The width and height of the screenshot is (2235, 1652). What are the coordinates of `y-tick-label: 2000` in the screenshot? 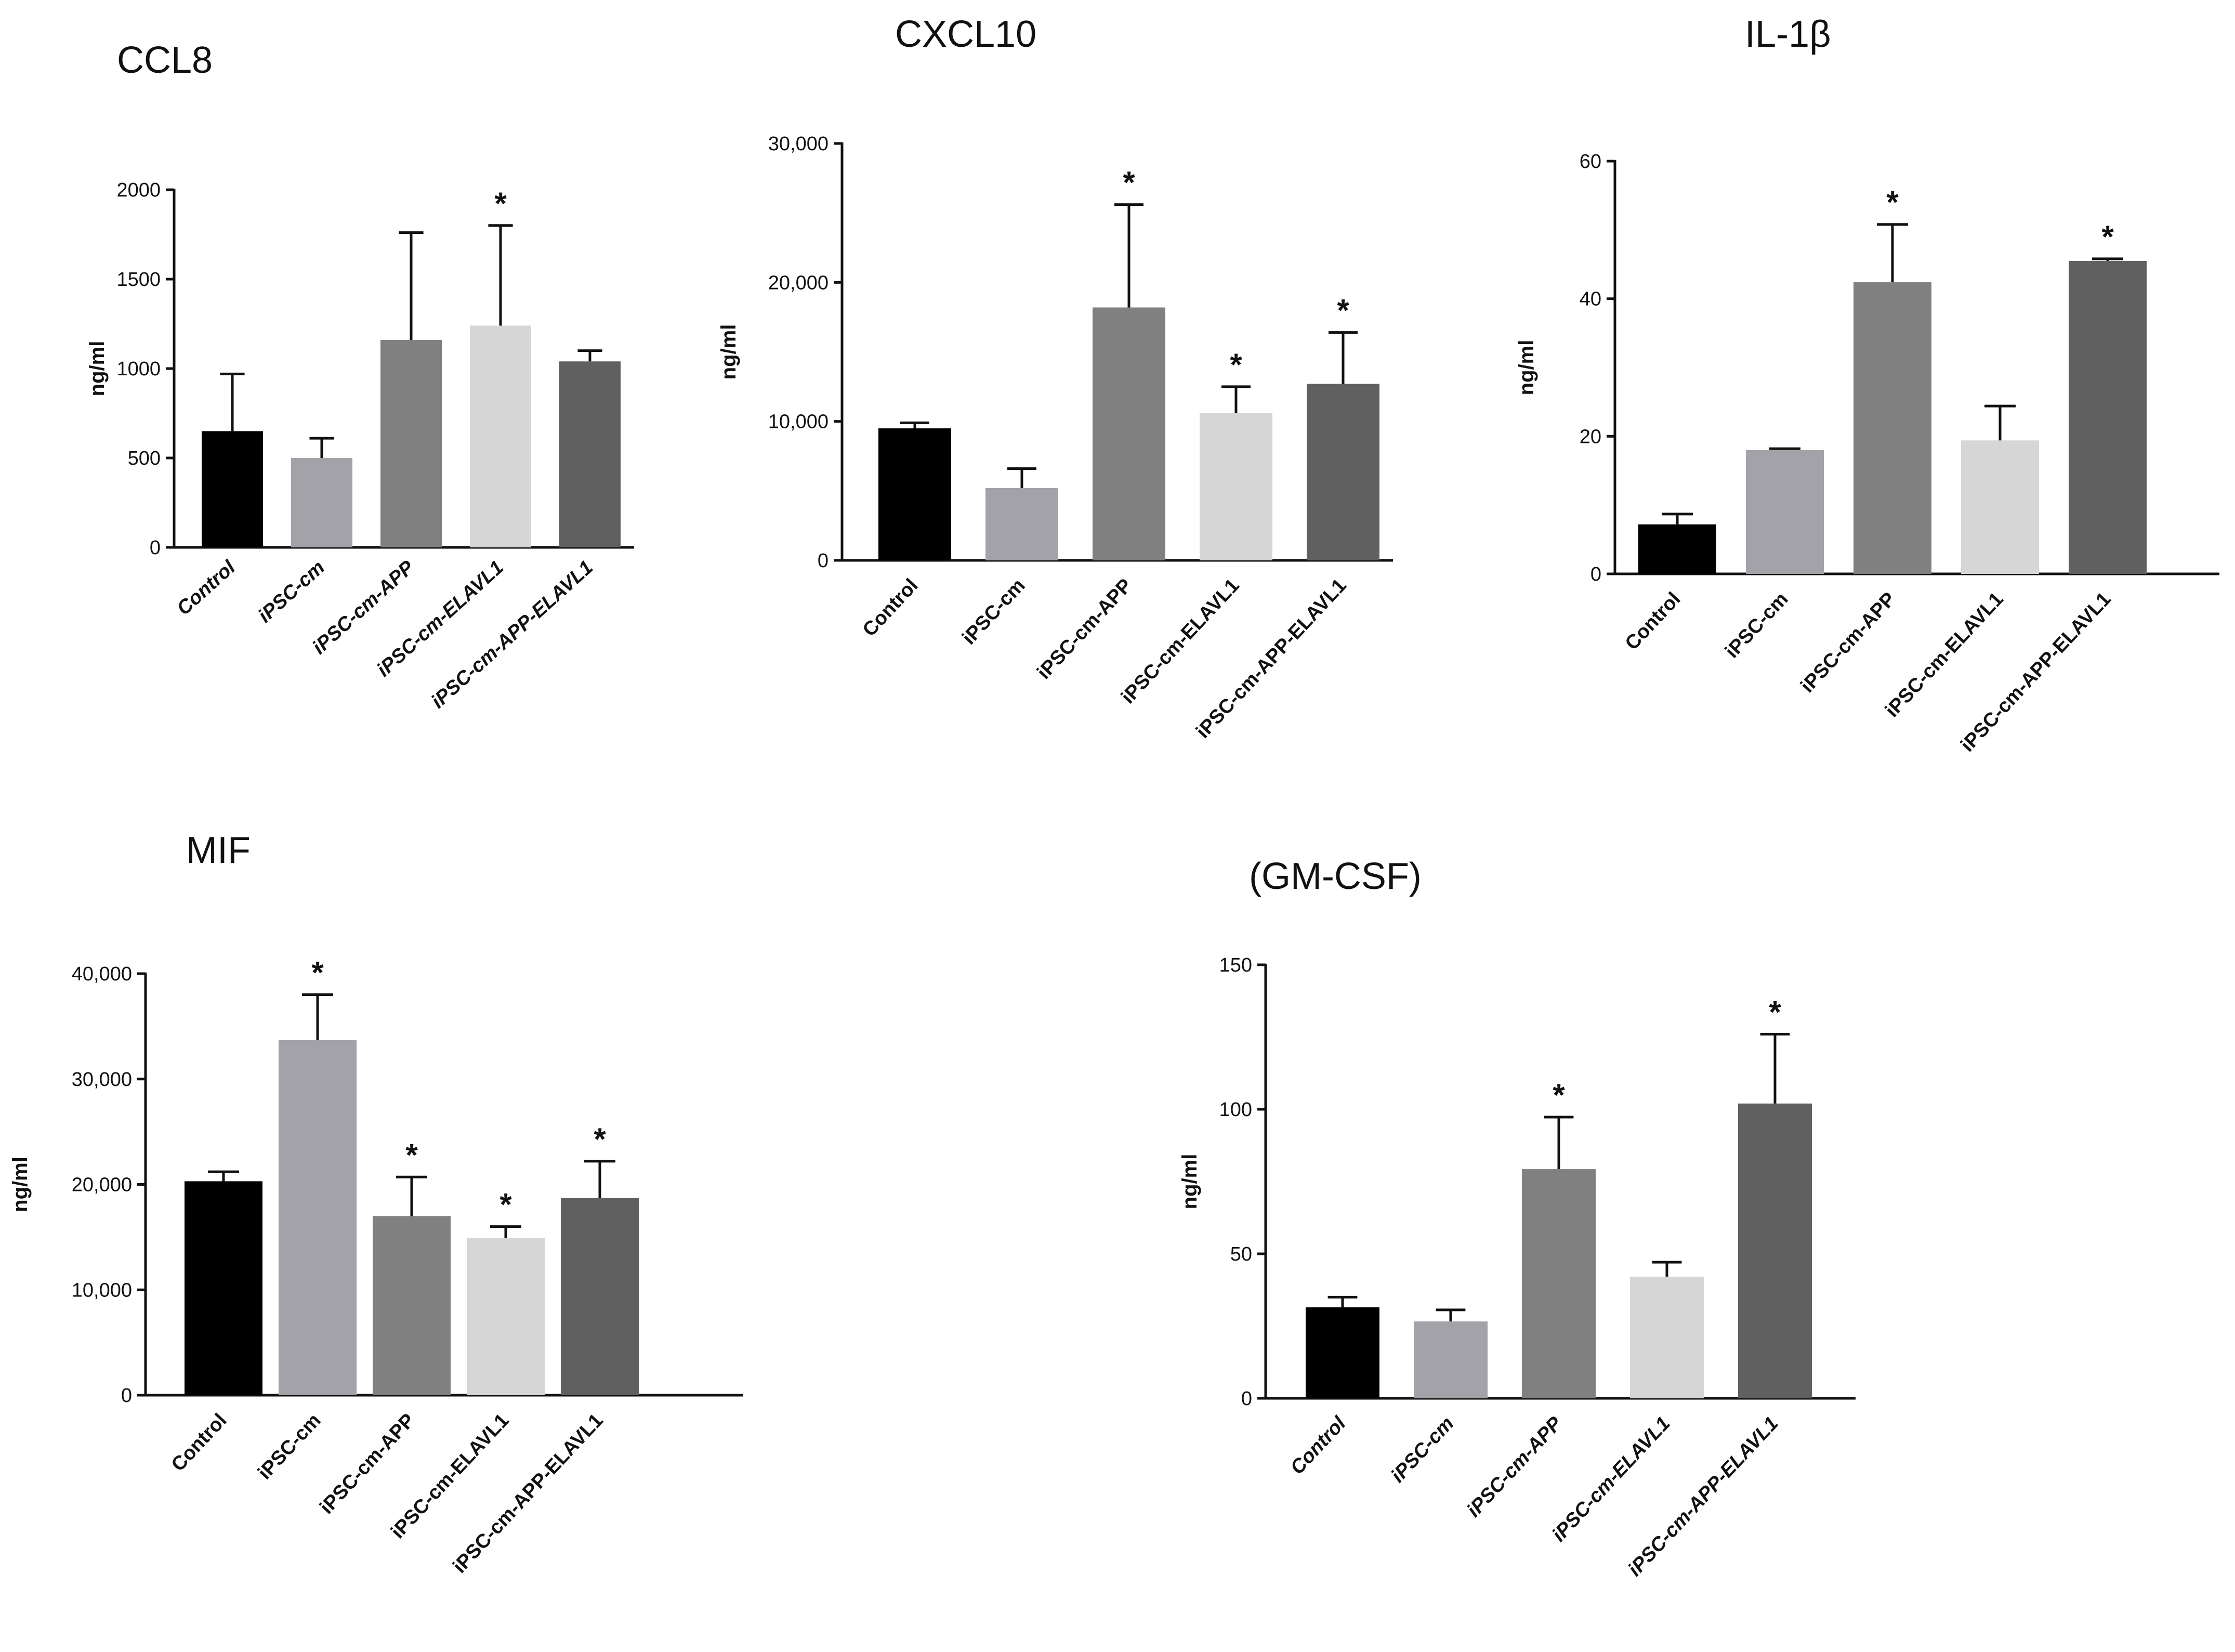 It's located at (138, 190).